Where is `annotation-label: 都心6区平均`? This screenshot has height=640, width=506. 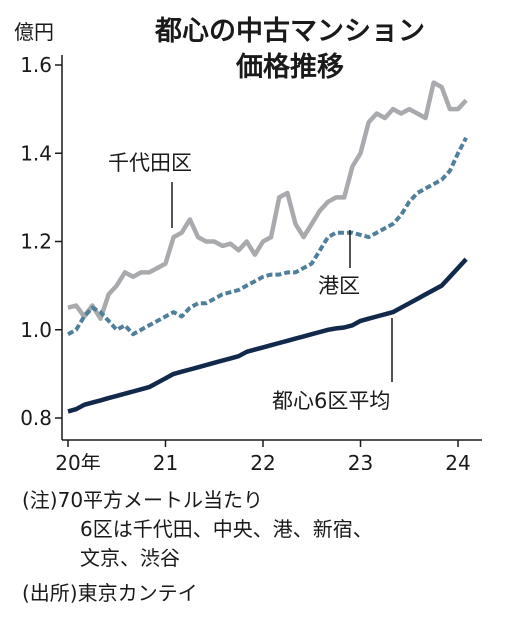 annotation-label: 都心6区平均 is located at coordinates (331, 401).